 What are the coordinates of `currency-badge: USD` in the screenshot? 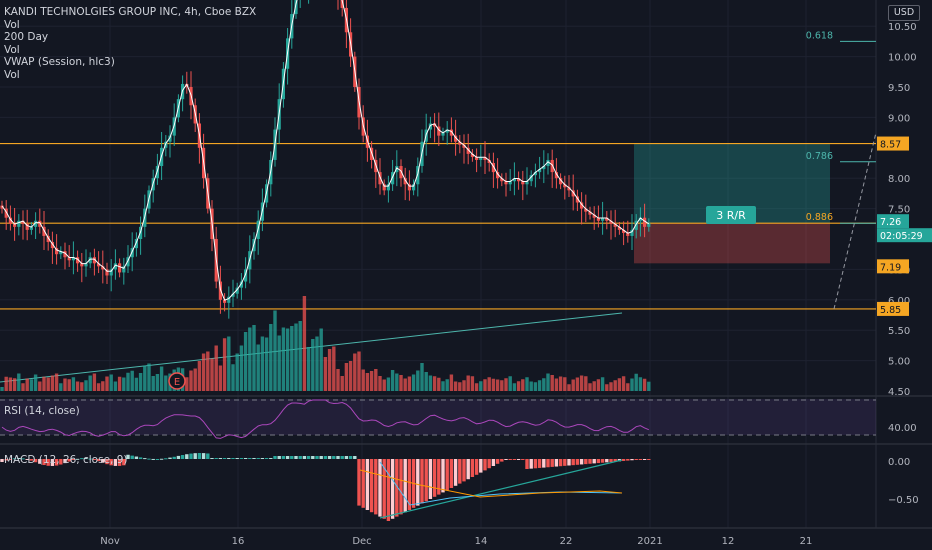 It's located at (904, 13).